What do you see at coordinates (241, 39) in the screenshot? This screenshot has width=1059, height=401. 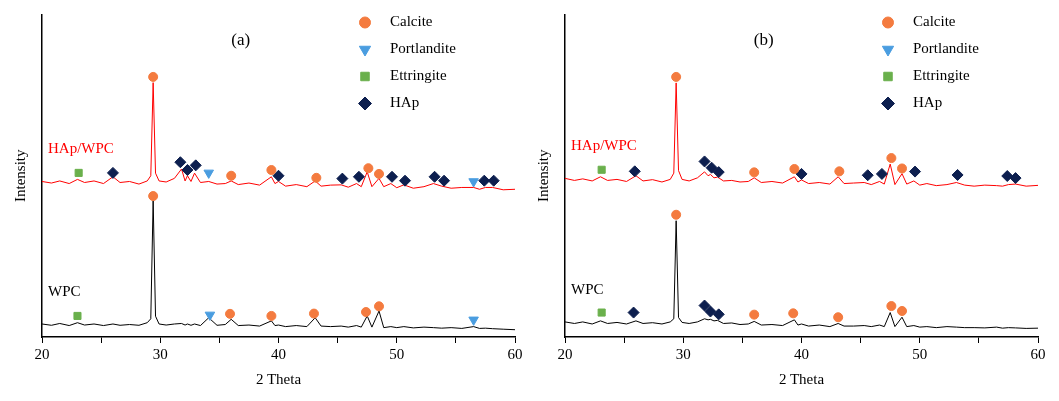 I see `chart-title: (a)` at bounding box center [241, 39].